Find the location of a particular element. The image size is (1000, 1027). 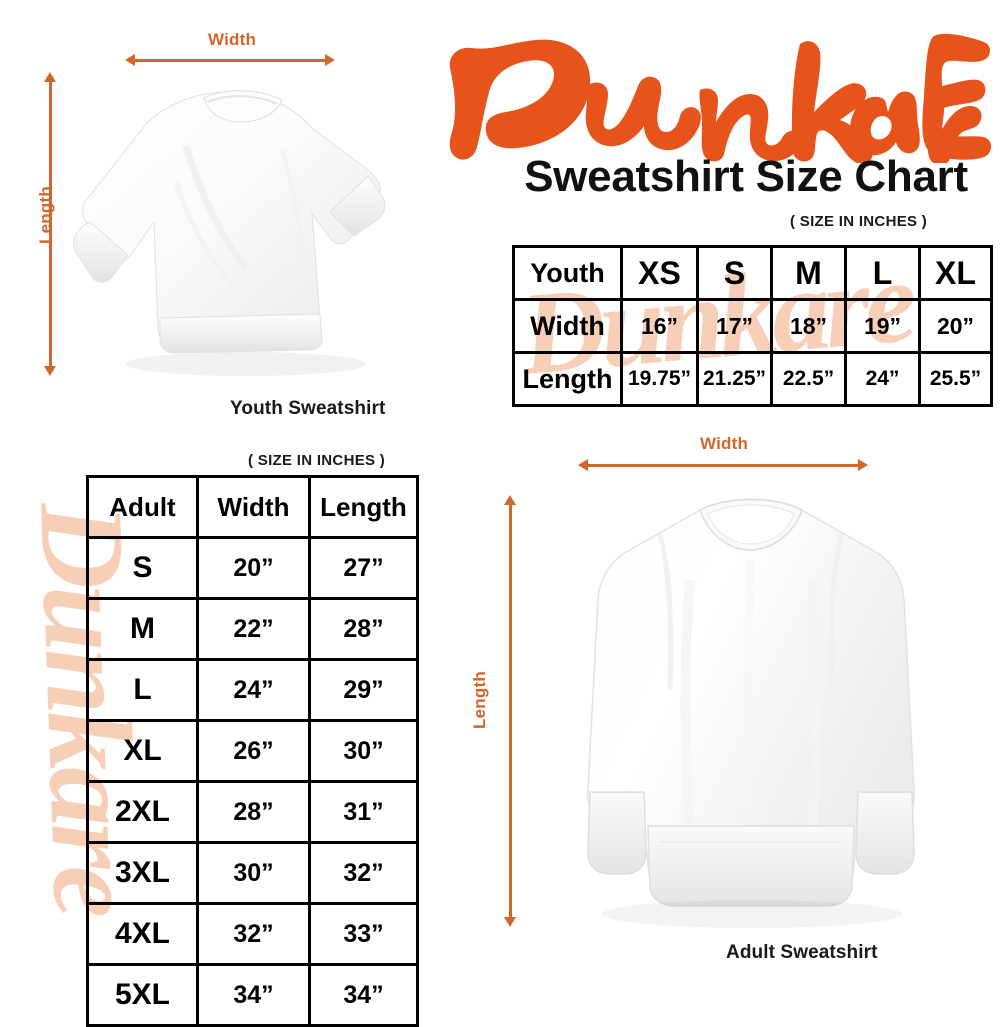

table-row: 4XL 32” 33” is located at coordinates (252, 934).